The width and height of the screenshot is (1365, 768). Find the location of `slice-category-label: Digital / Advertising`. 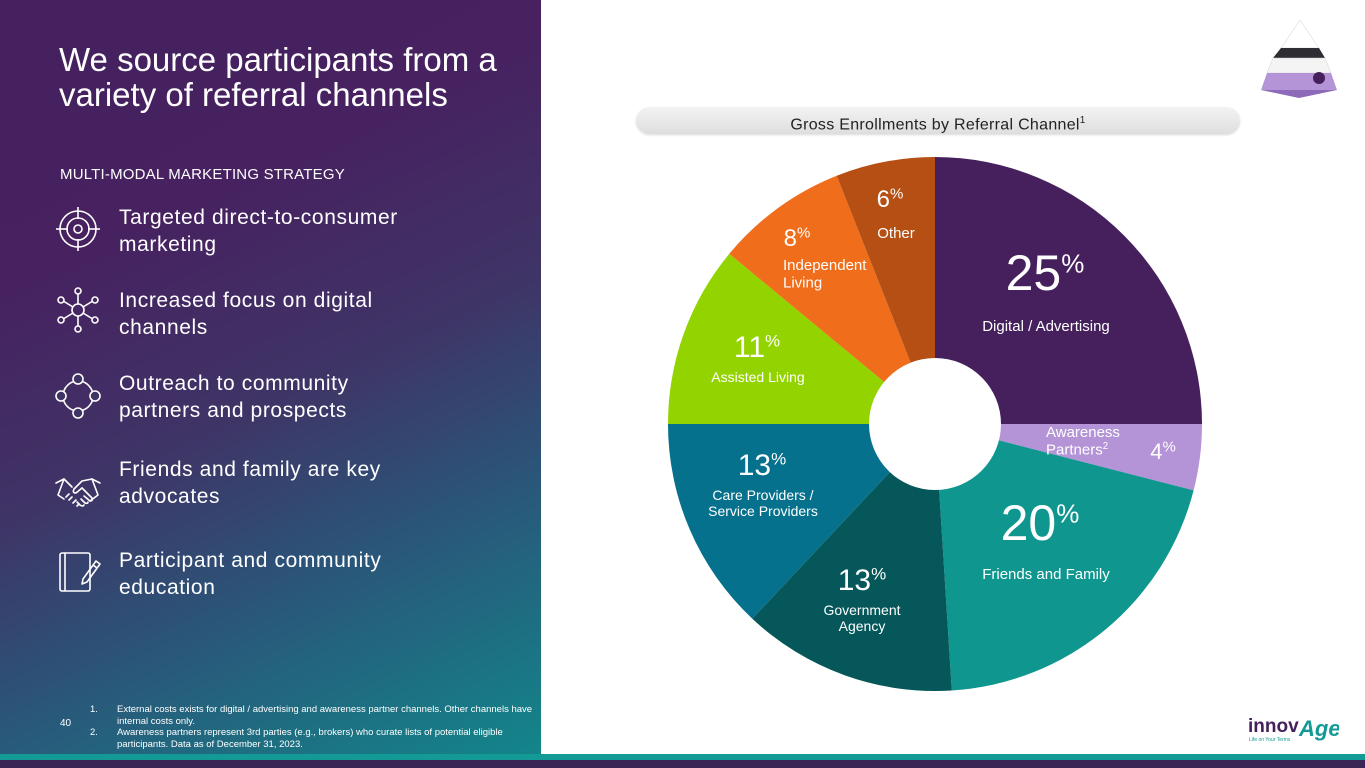

slice-category-label: Digital / Advertising is located at coordinates (1046, 326).